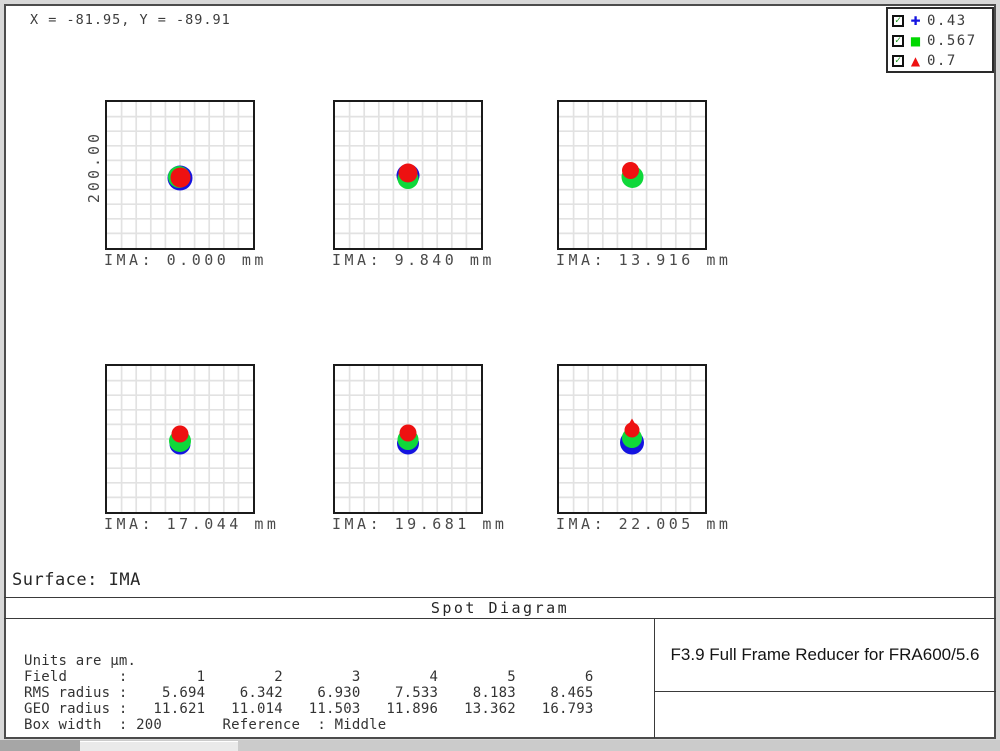  I want to click on ima-label-field-3: IMA: 13.916 mm, so click(644, 260).